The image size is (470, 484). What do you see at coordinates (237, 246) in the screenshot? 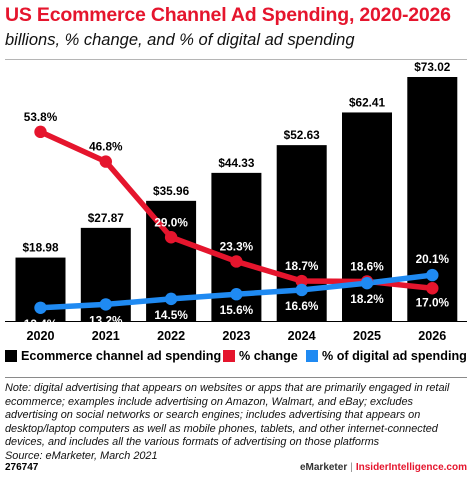
I see `change-label-2023: 23.3%` at bounding box center [237, 246].